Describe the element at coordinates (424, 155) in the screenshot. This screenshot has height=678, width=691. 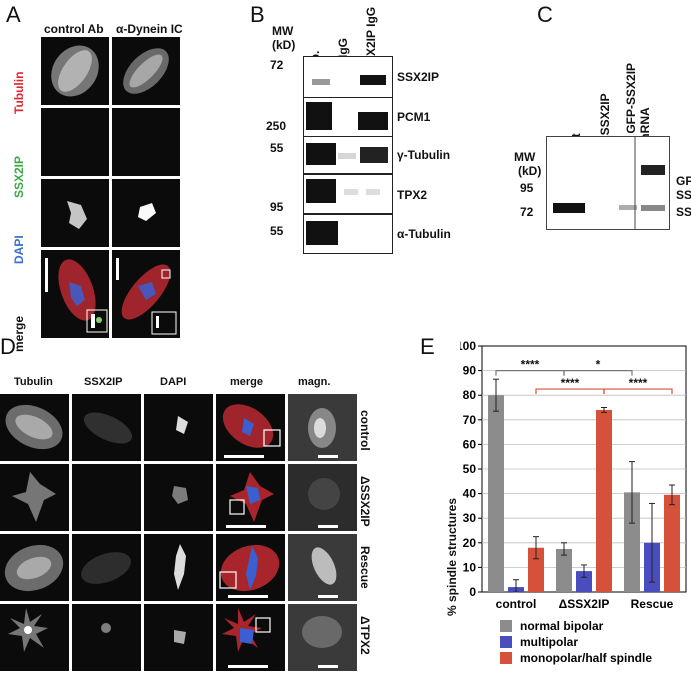
I see `blot-name-gamma-tubulin: γ-Tubulin` at that location.